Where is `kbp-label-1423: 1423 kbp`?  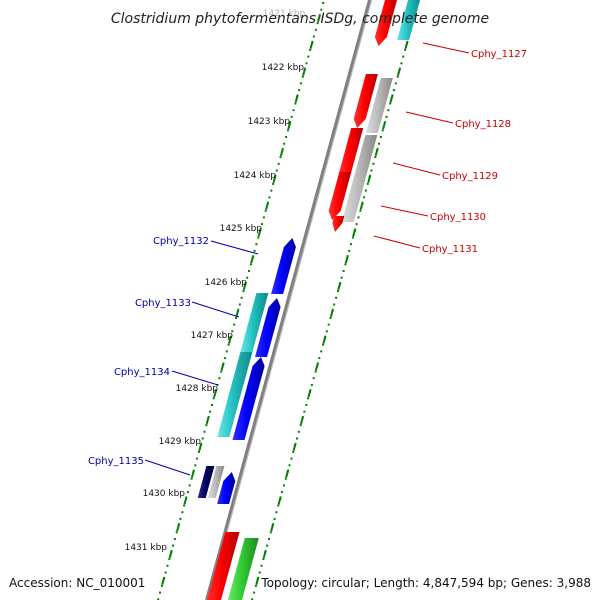 kbp-label-1423: 1423 kbp is located at coordinates (269, 122).